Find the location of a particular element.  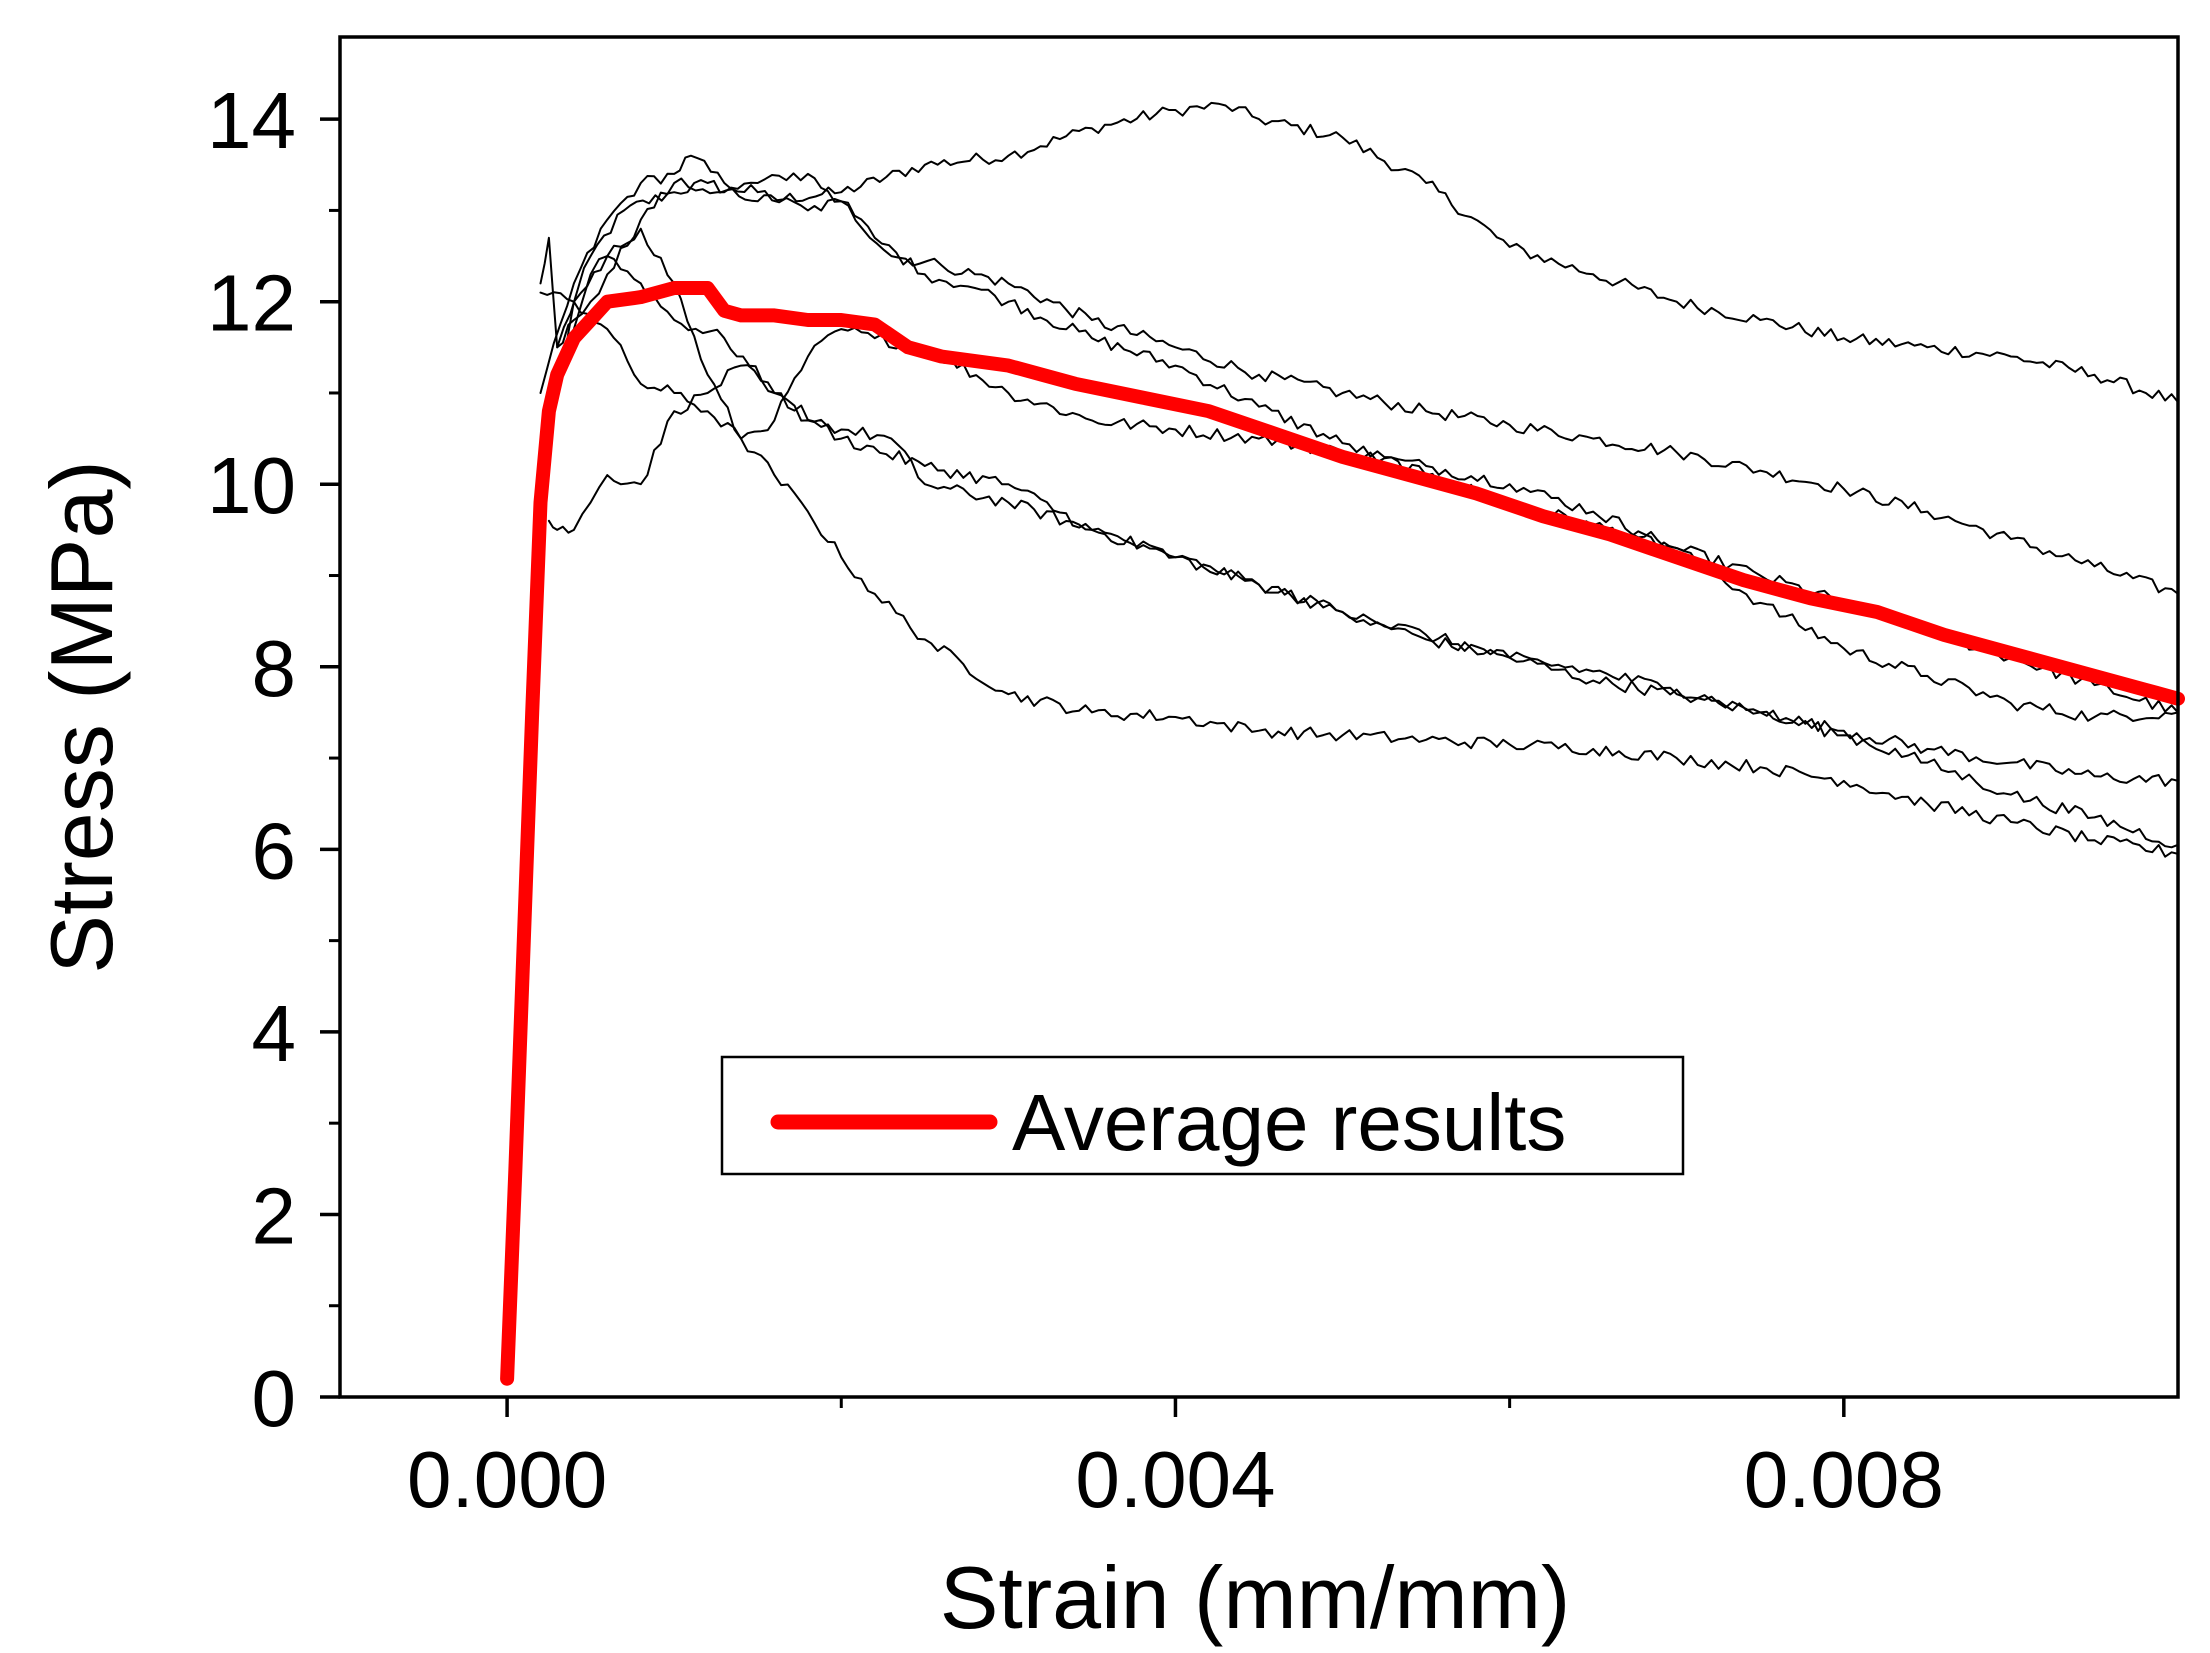

x-tick-label: 0.004 is located at coordinates (1175, 1479).